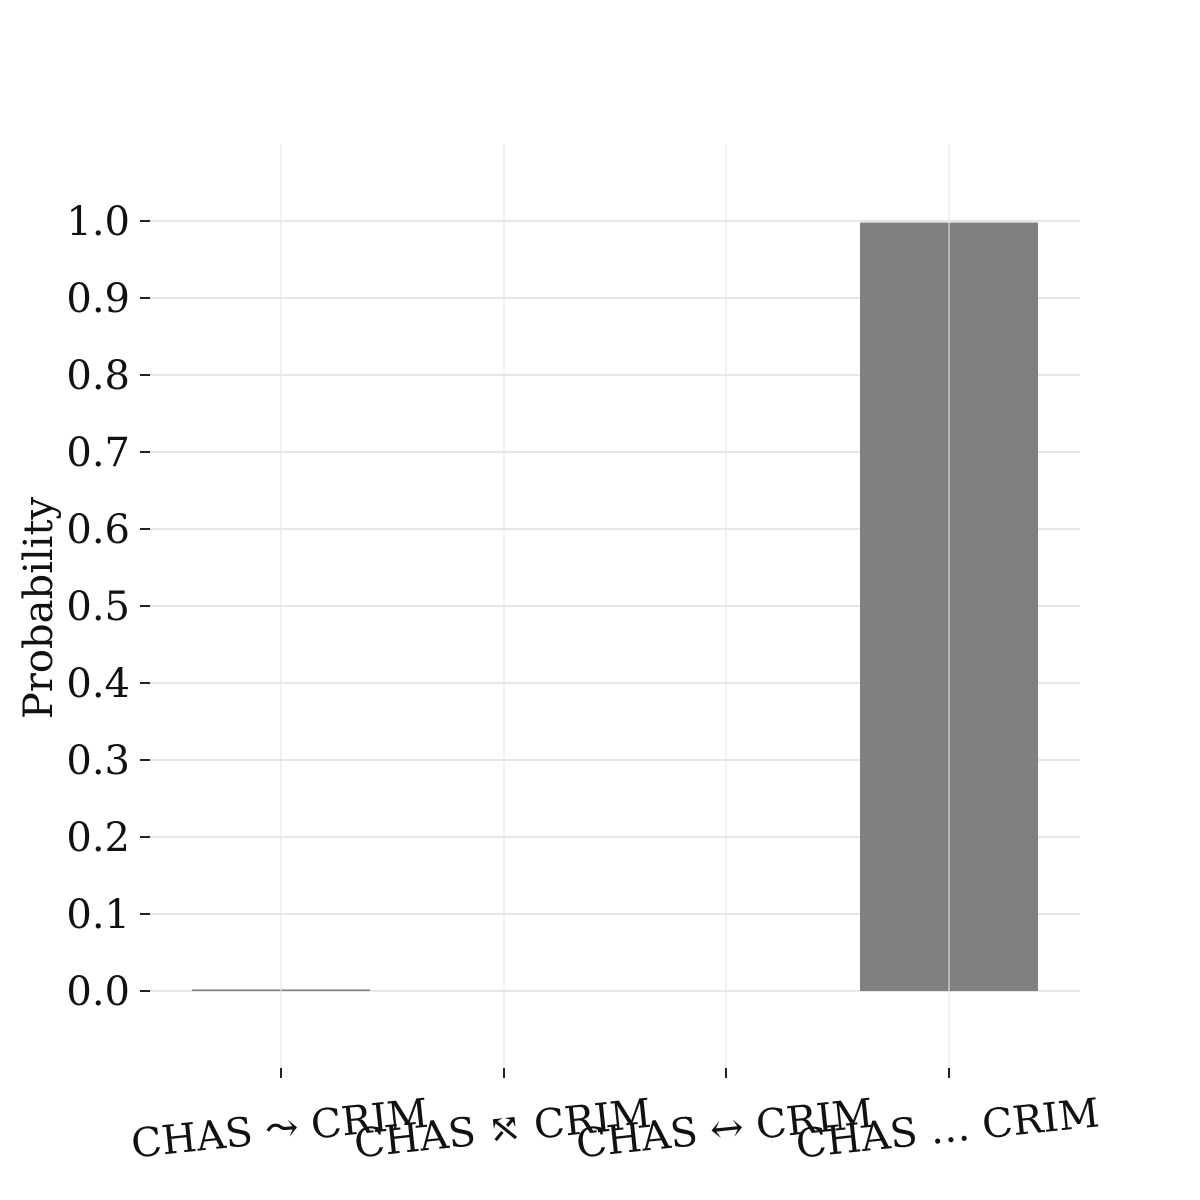 The image size is (1200, 1200). Describe the element at coordinates (98, 684) in the screenshot. I see `y-tick-label: 0.4` at that location.